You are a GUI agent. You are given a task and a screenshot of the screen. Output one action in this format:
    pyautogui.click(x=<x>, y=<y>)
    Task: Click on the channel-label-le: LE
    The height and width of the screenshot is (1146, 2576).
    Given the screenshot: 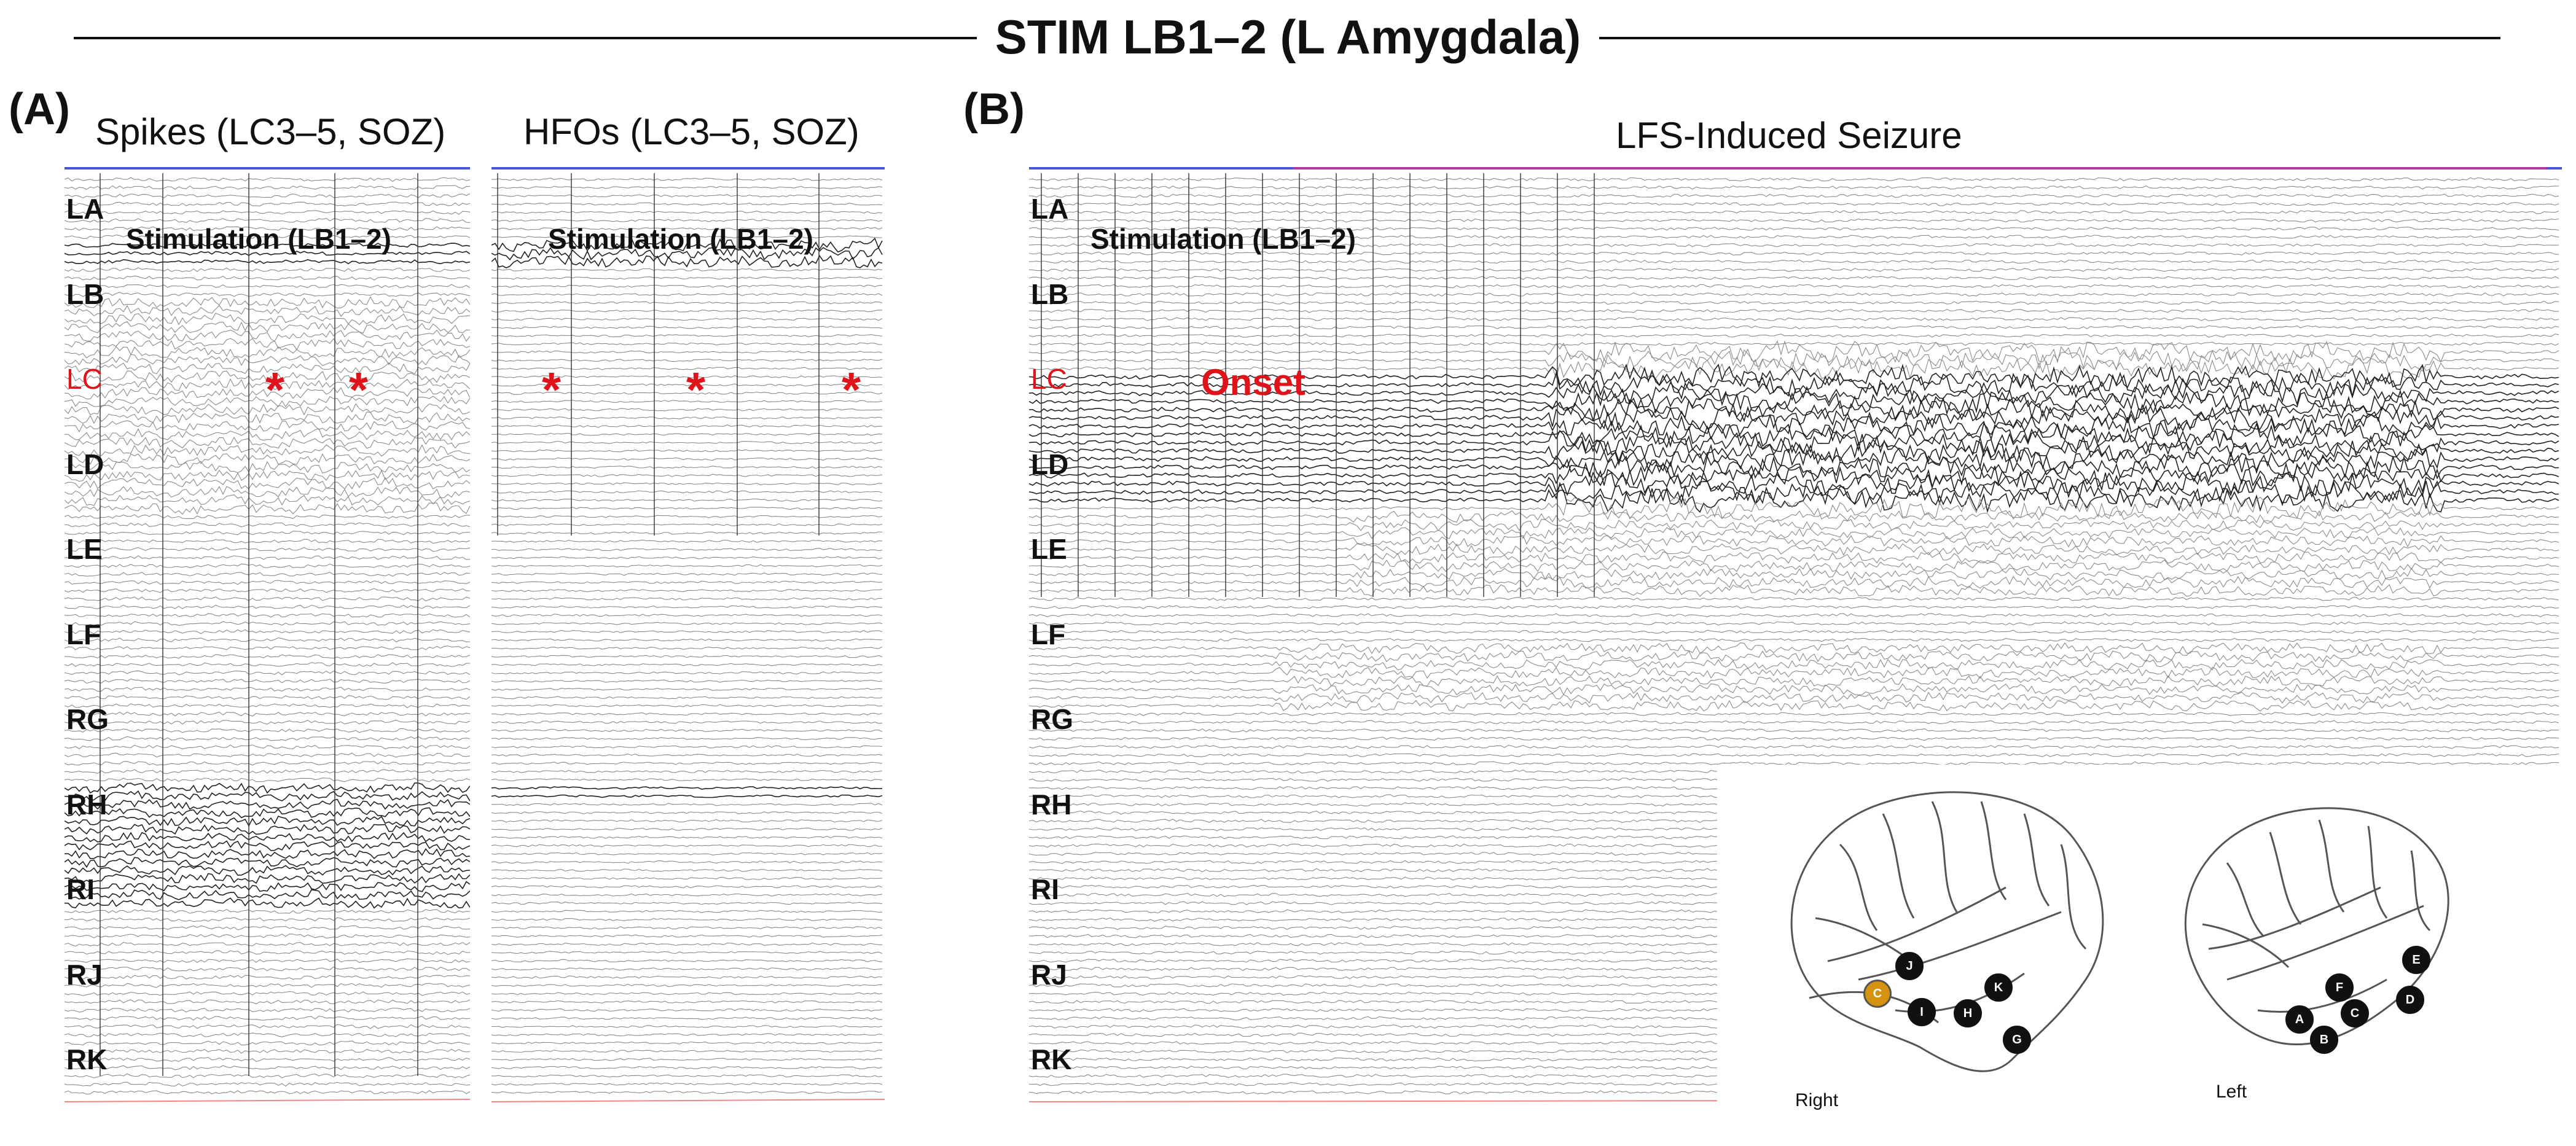 What is the action you would take?
    pyautogui.click(x=84, y=549)
    